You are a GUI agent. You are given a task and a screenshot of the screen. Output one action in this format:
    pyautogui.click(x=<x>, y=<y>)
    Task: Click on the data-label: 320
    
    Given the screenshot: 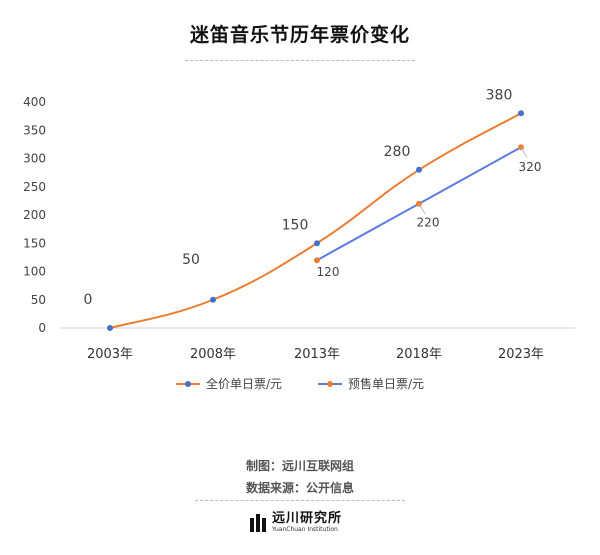 What is the action you would take?
    pyautogui.click(x=530, y=167)
    